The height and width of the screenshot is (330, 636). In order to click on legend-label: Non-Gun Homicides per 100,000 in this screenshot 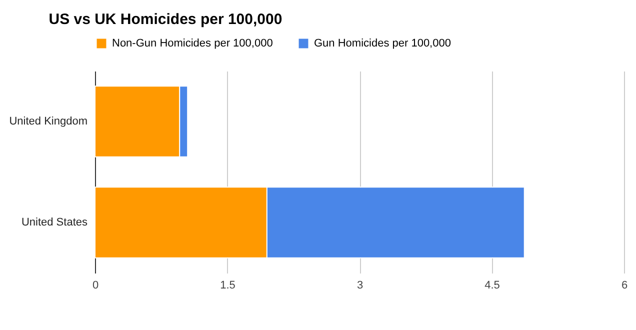, I will do `click(192, 44)`.